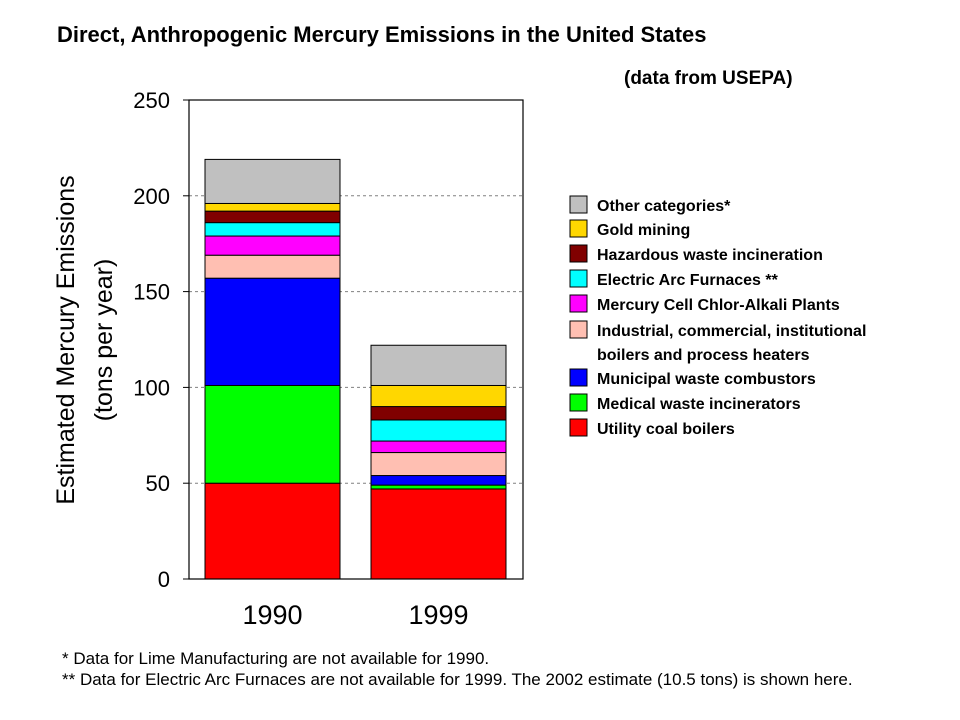  What do you see at coordinates (164, 579) in the screenshot?
I see `y-tick-label: 0` at bounding box center [164, 579].